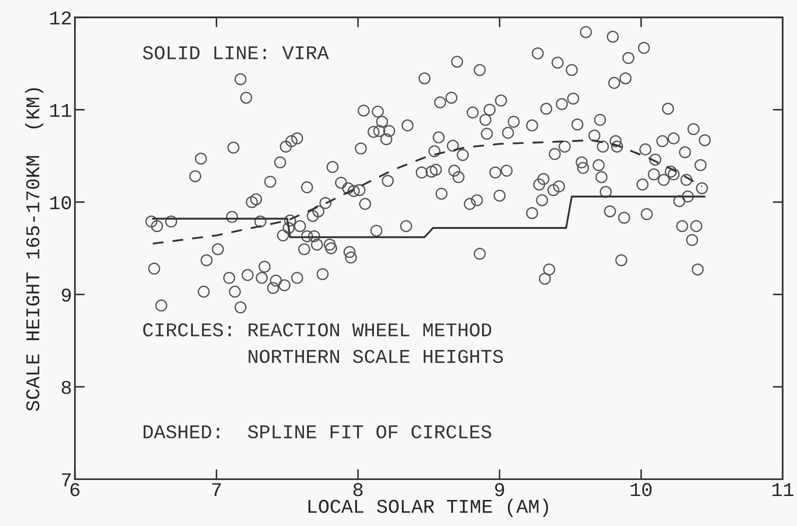 This screenshot has height=526, width=797. I want to click on x-axis-title: LOCAL SOLAR TIME (AM), so click(428, 507).